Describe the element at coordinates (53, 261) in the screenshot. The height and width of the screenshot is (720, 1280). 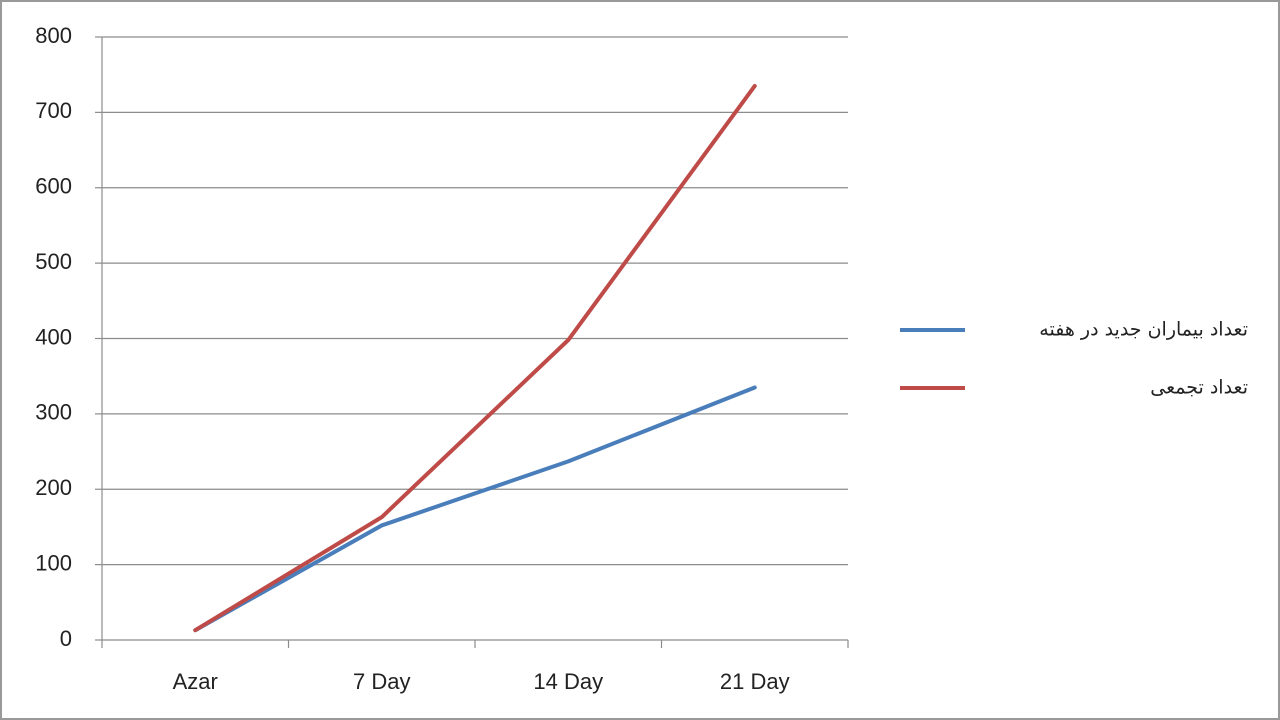
I see `y-tick-label: 500` at that location.